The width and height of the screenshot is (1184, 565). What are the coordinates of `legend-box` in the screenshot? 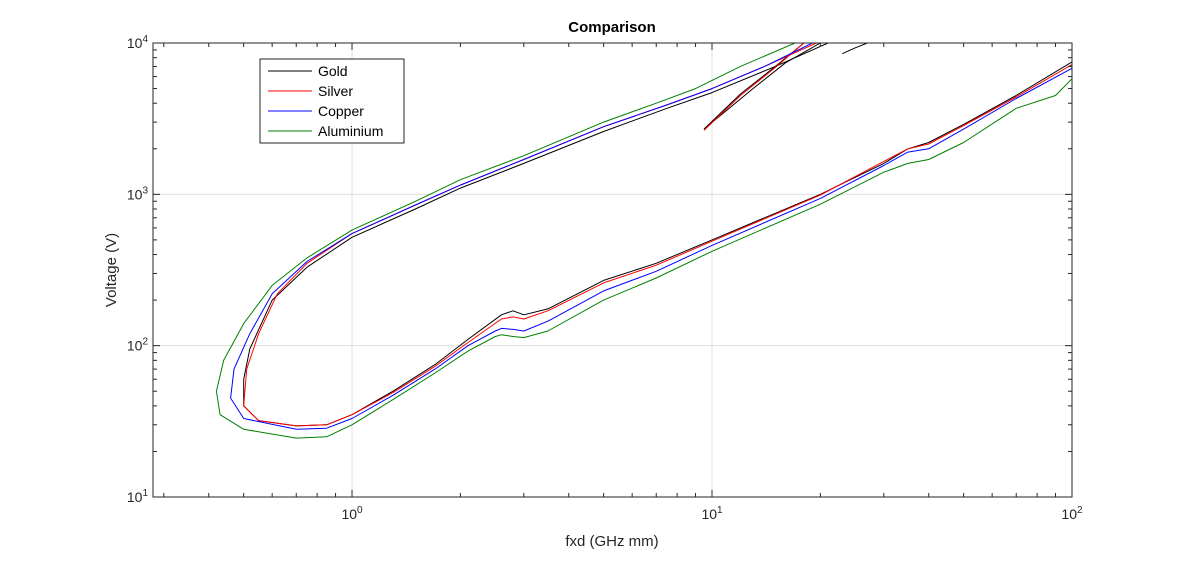 It's located at (332, 101).